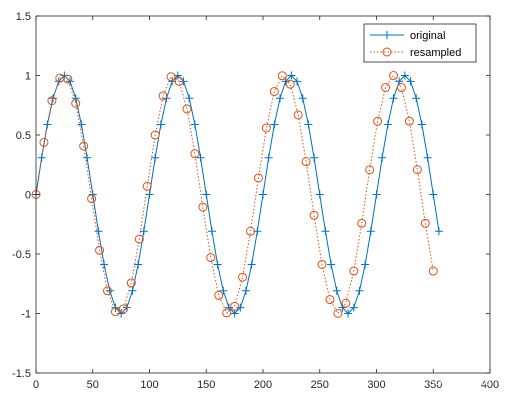 This screenshot has width=515, height=400. I want to click on x-tick-label: 350, so click(433, 385).